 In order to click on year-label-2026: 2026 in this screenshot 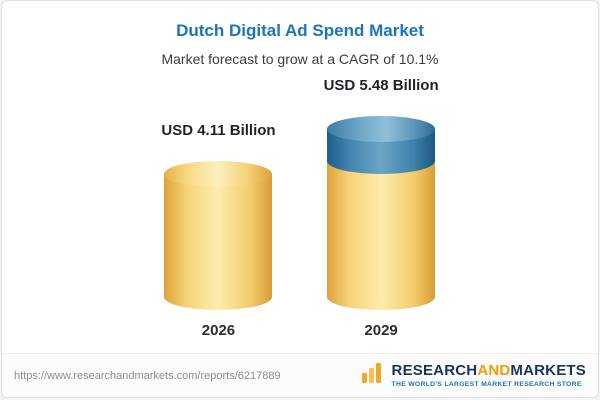, I will do `click(218, 330)`.